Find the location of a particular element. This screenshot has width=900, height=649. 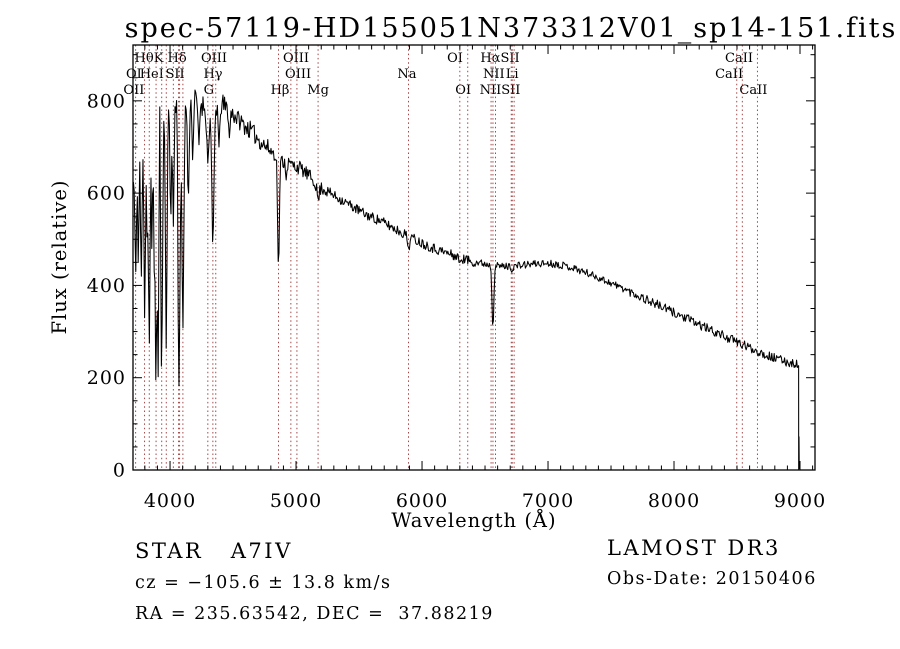

line-label: Hγ is located at coordinates (212, 74).